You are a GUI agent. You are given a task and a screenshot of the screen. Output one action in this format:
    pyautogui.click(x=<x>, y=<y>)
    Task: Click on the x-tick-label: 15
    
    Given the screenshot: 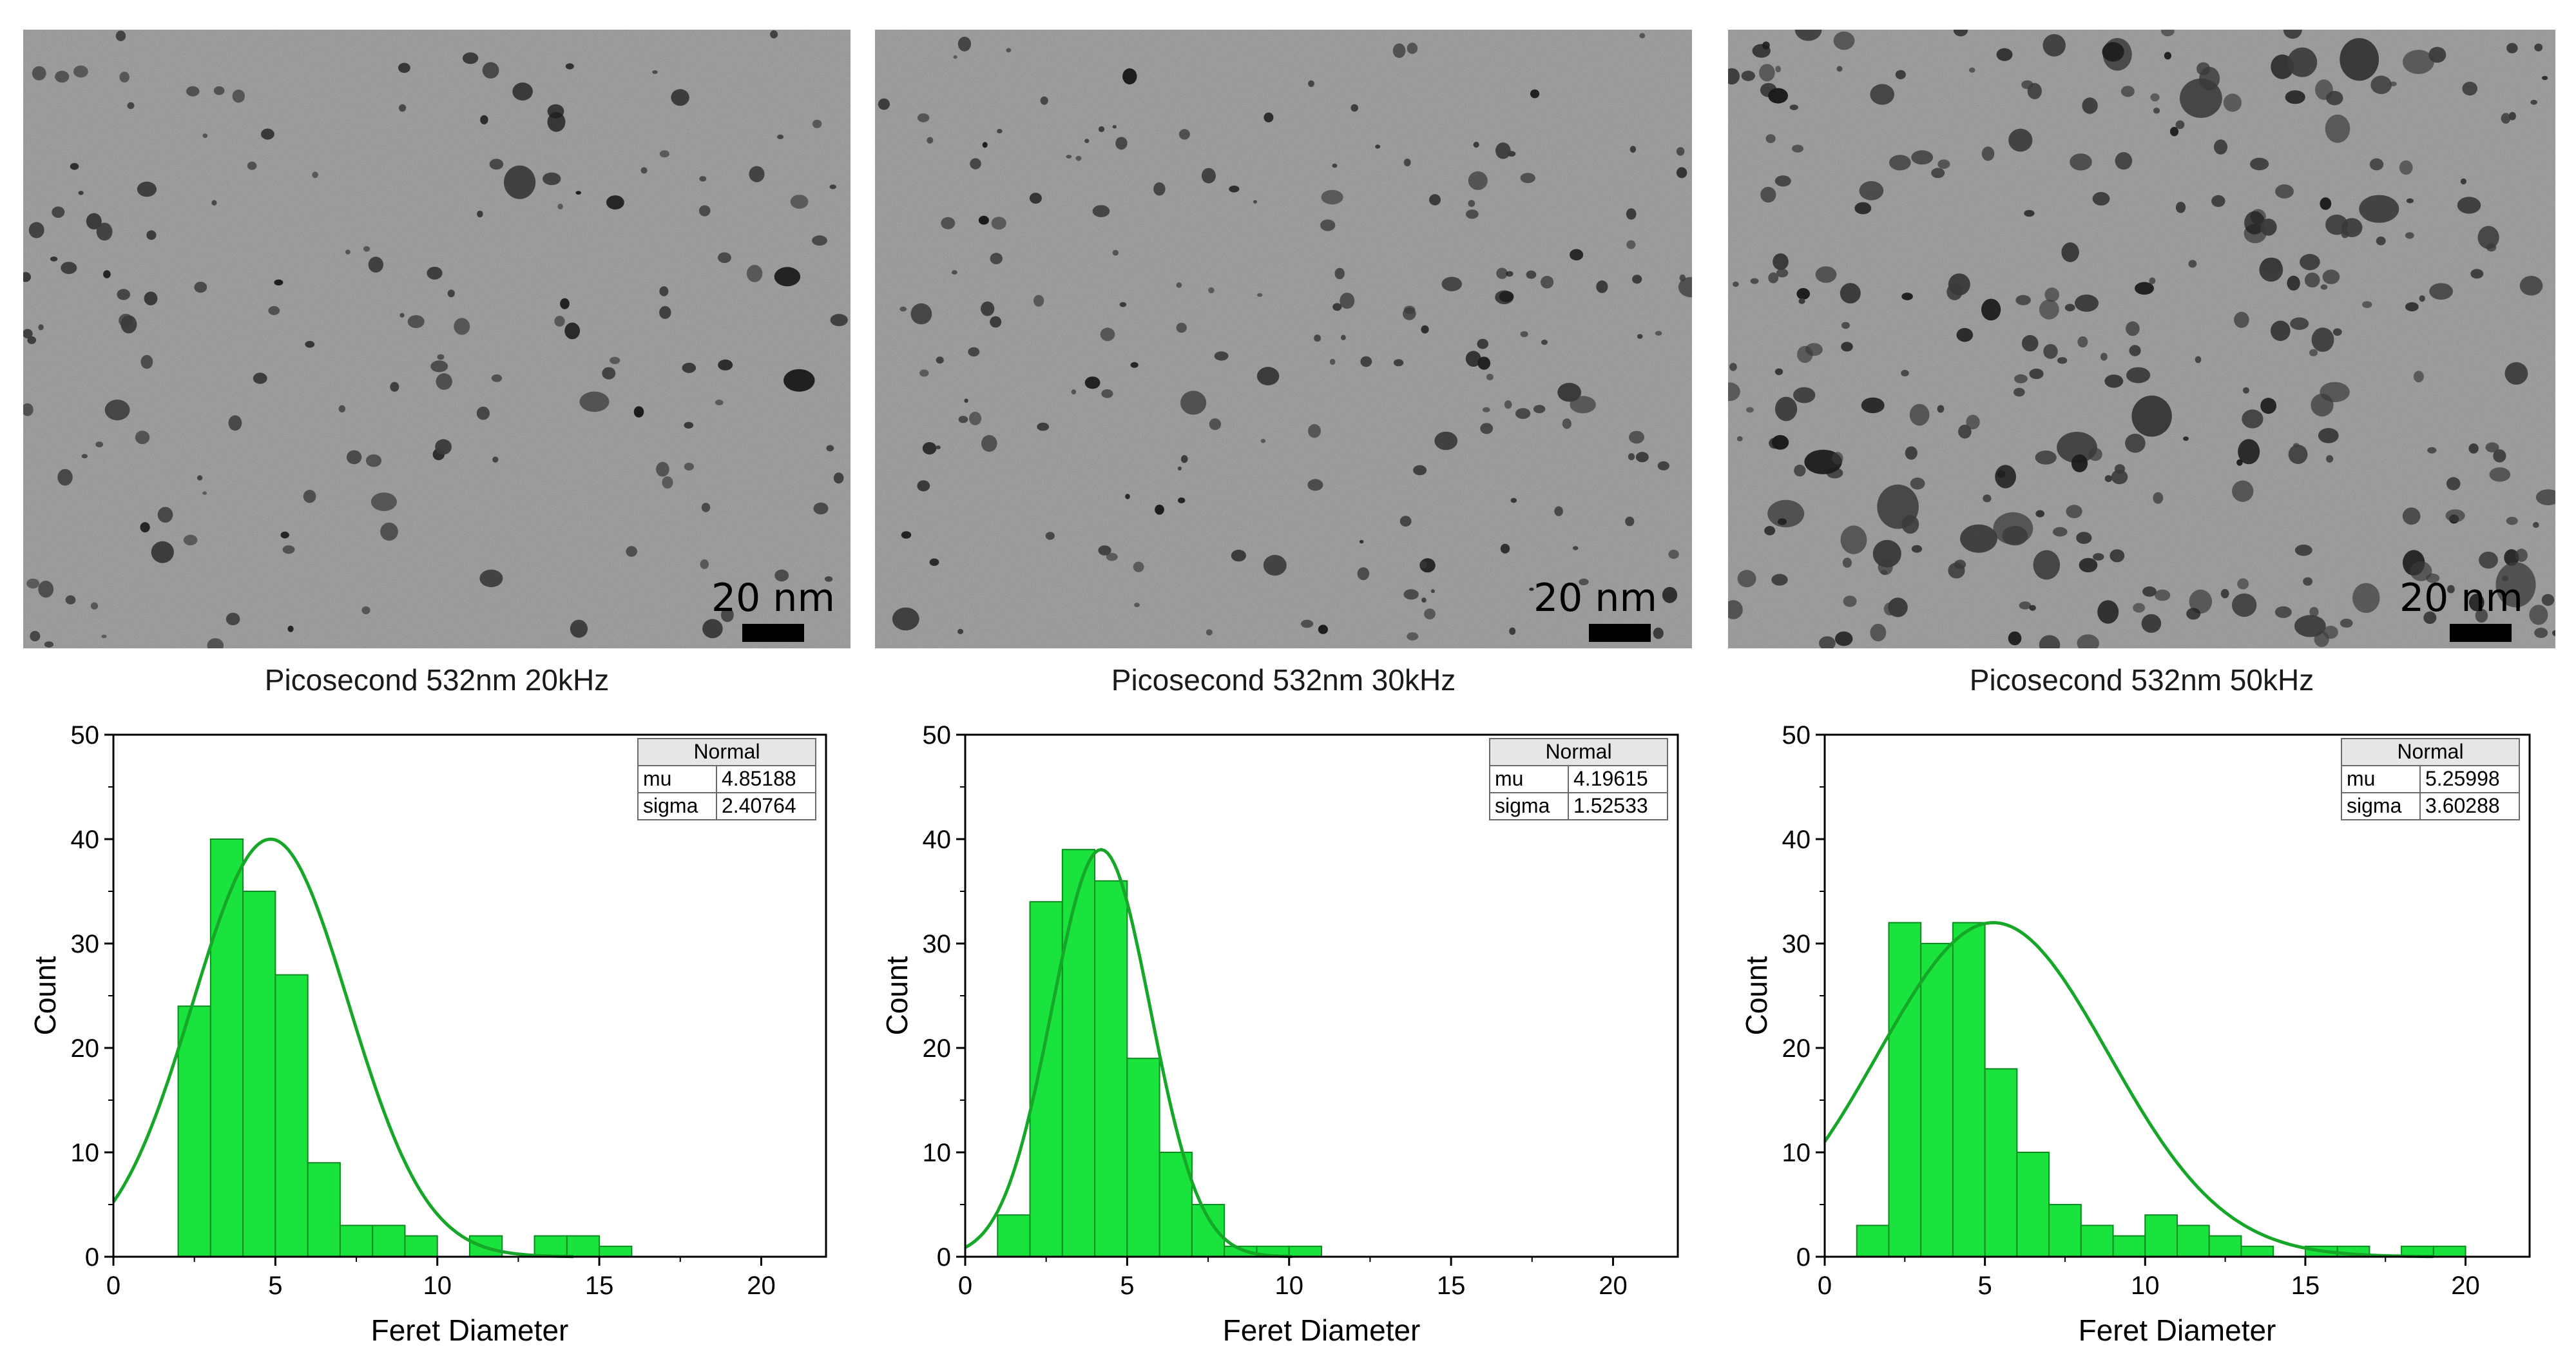 What is the action you would take?
    pyautogui.click(x=2305, y=1286)
    